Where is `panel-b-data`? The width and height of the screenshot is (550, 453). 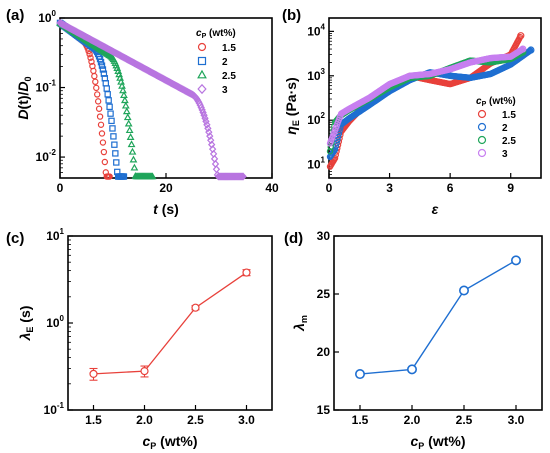 panel-b-data is located at coordinates (430, 101).